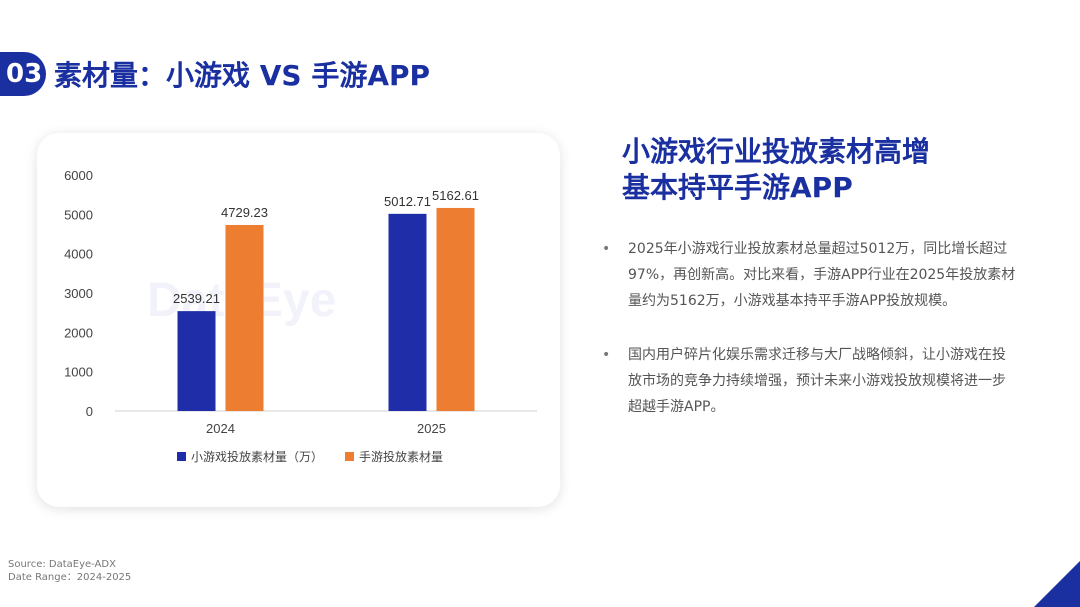 The width and height of the screenshot is (1080, 607). I want to click on summary-title-line-2: 基本持平手游APP, so click(737, 187).